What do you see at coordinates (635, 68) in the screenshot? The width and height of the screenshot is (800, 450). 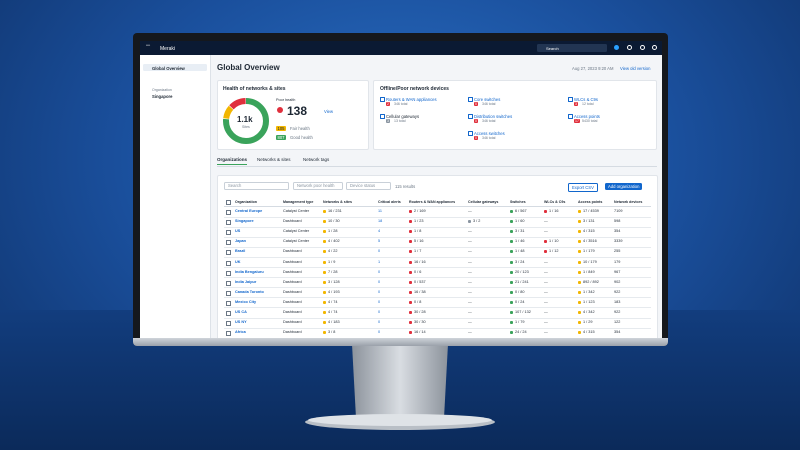 I see `old-version-link: View old version` at bounding box center [635, 68].